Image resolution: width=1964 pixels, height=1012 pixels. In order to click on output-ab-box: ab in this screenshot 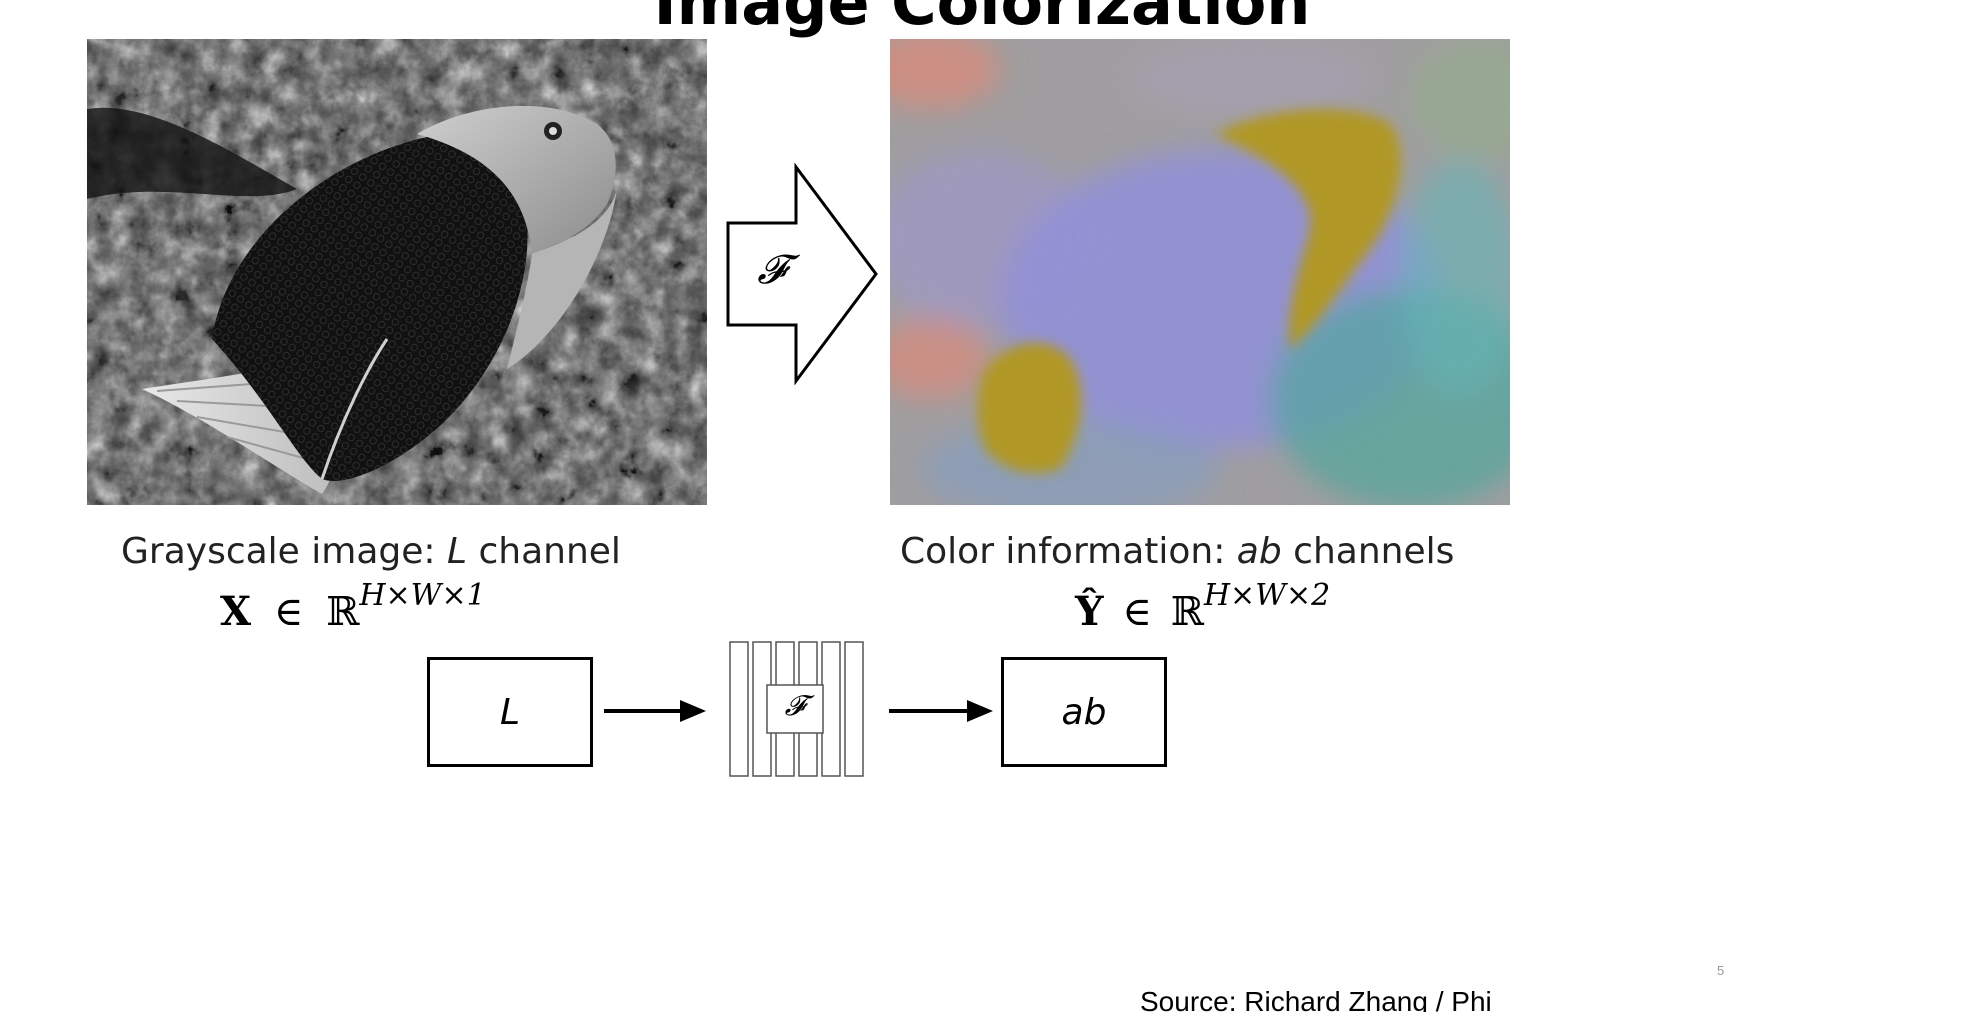, I will do `click(1084, 712)`.